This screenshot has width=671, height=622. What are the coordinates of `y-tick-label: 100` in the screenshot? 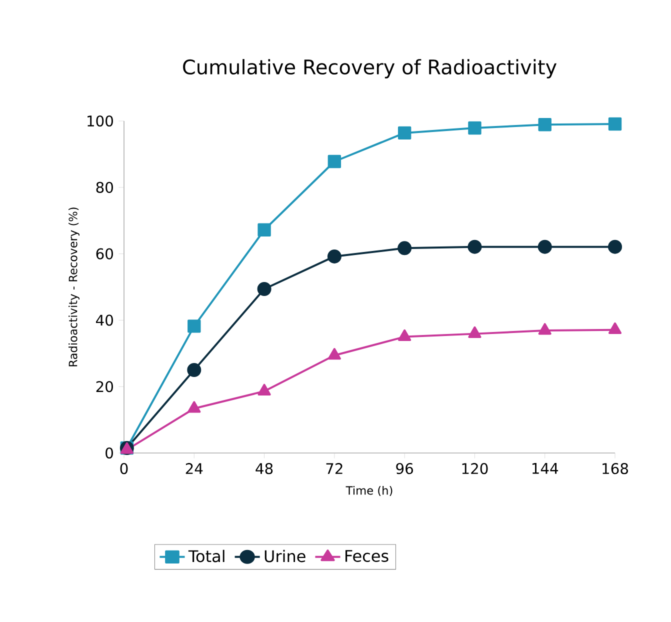 It's located at (100, 121).